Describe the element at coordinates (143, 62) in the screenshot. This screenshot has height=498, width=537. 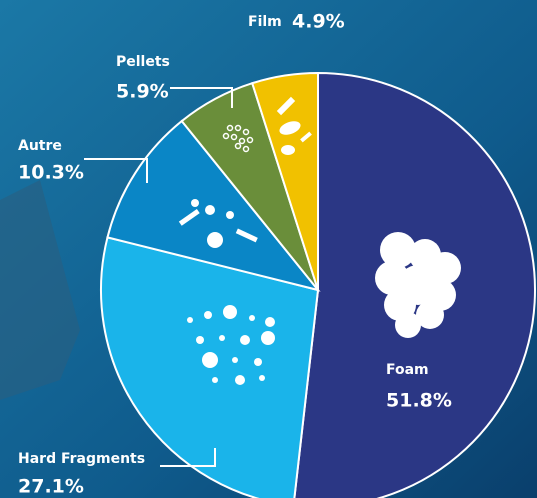
I see `slice-name: Pellets` at that location.